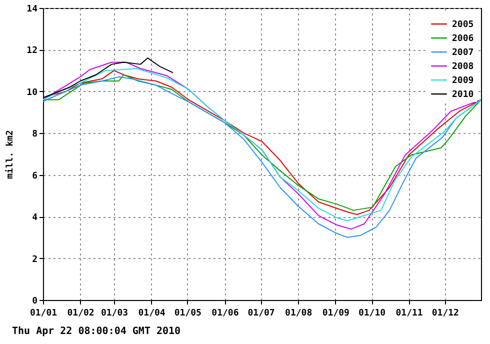  I want to click on x-tick-label: 01/07, so click(261, 313).